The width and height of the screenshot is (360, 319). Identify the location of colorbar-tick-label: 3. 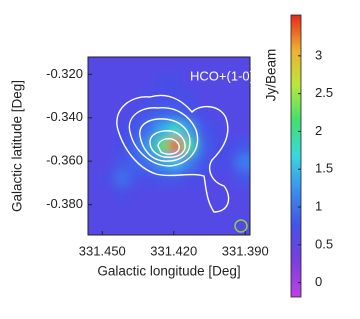
(318, 54).